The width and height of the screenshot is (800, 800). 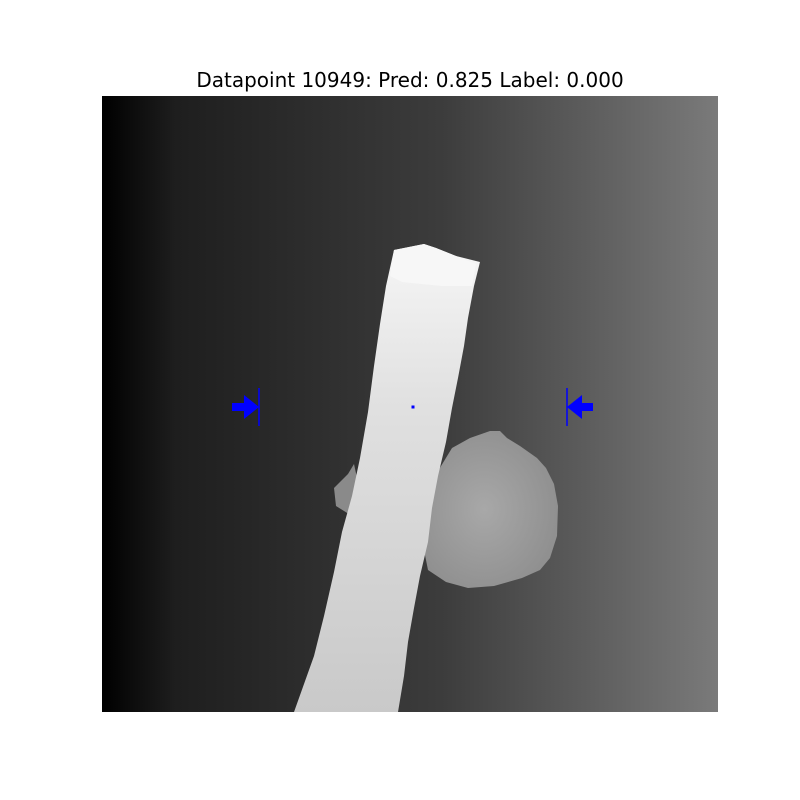 What do you see at coordinates (579, 407) in the screenshot?
I see `right-marker-icon` at bounding box center [579, 407].